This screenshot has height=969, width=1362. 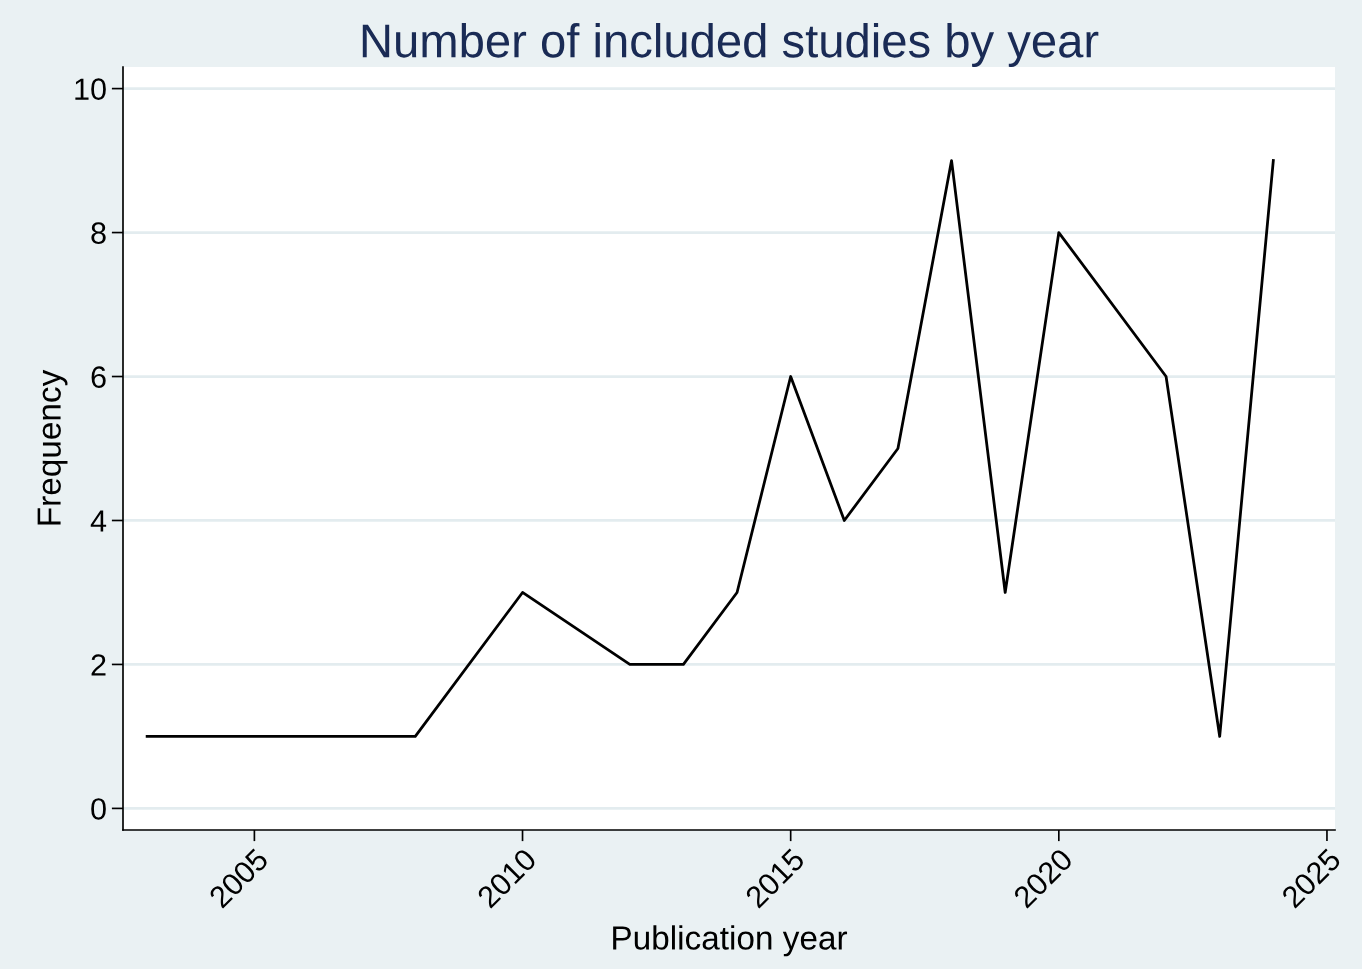 I want to click on y-tick-label: 0, so click(x=98, y=809).